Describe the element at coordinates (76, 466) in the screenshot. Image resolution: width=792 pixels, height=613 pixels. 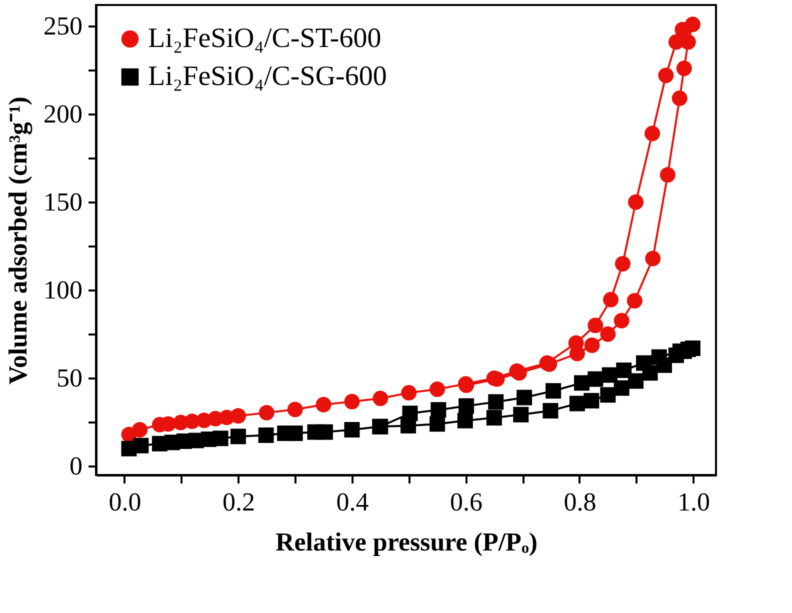
I see `y-tick-label: 0` at that location.